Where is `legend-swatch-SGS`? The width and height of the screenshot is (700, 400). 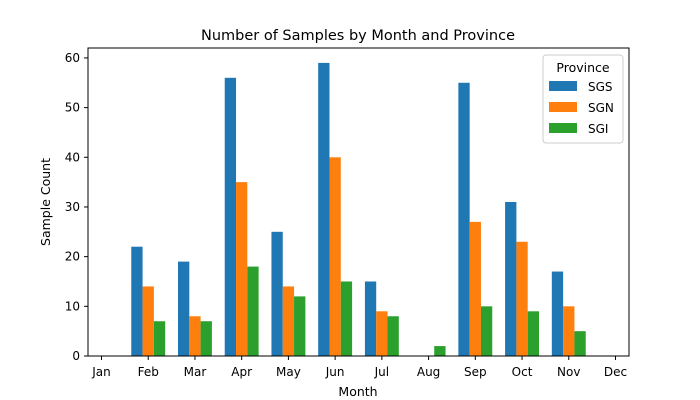 legend-swatch-SGS is located at coordinates (563, 86).